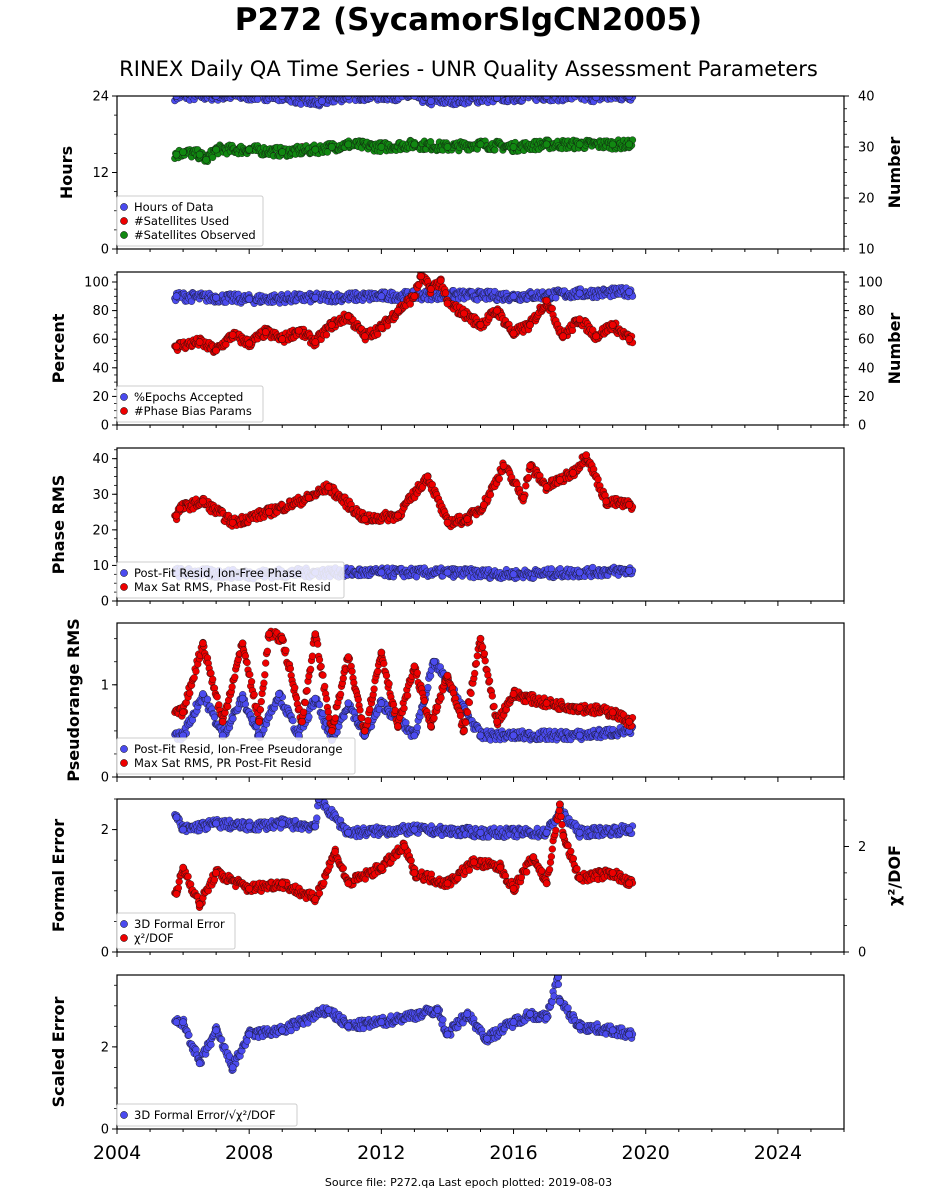 This screenshot has width=937, height=1200. What do you see at coordinates (100, 368) in the screenshot?
I see `y-tick-label: 40` at bounding box center [100, 368].